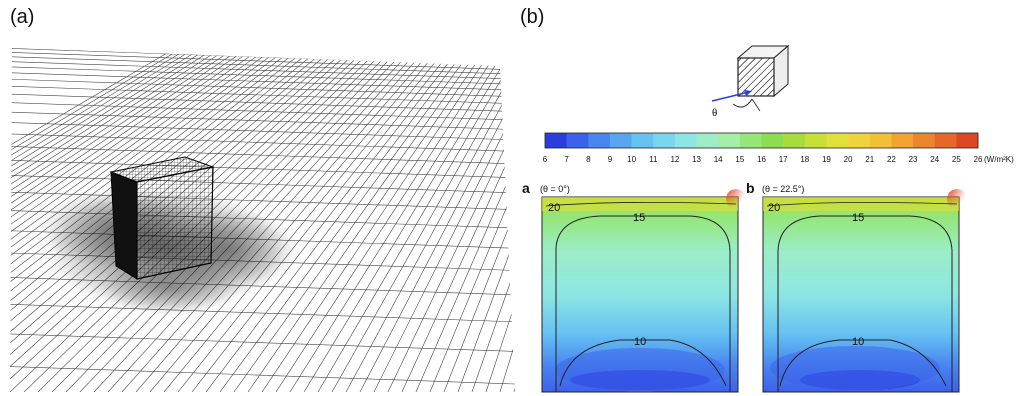 This screenshot has height=396, width=1026. Describe the element at coordinates (739, 159) in the screenshot. I see `colorbar-tick-label: 15` at that location.